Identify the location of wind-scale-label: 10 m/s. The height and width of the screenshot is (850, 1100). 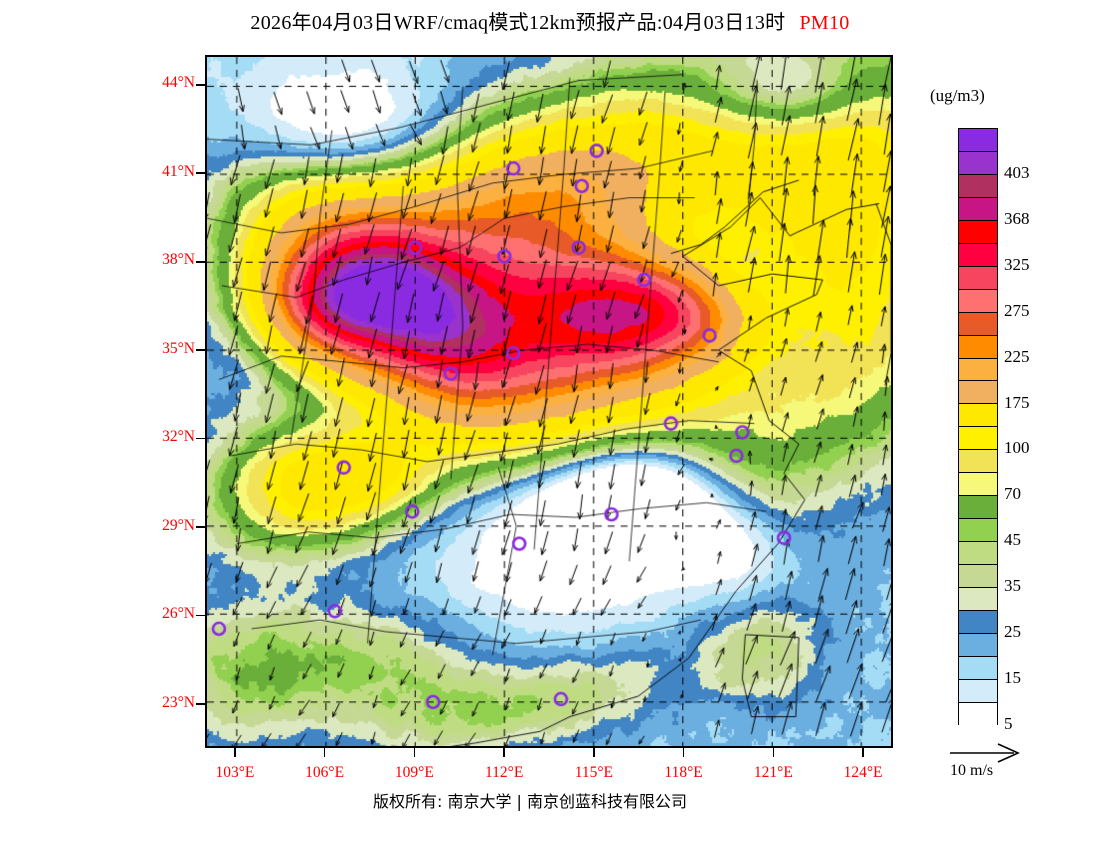
(972, 770).